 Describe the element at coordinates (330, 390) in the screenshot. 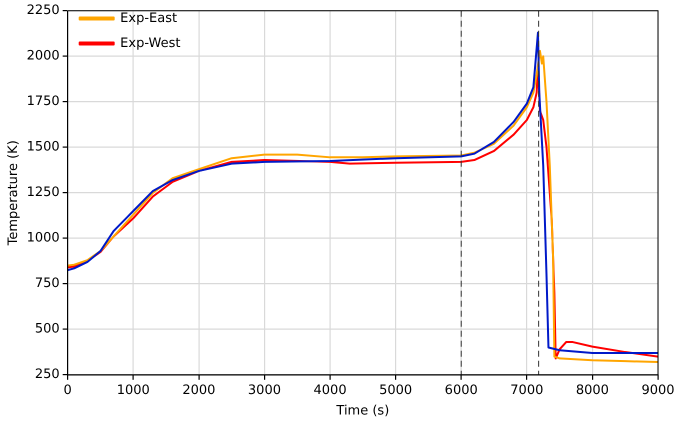

I see `x-tick-label: 4000` at that location.